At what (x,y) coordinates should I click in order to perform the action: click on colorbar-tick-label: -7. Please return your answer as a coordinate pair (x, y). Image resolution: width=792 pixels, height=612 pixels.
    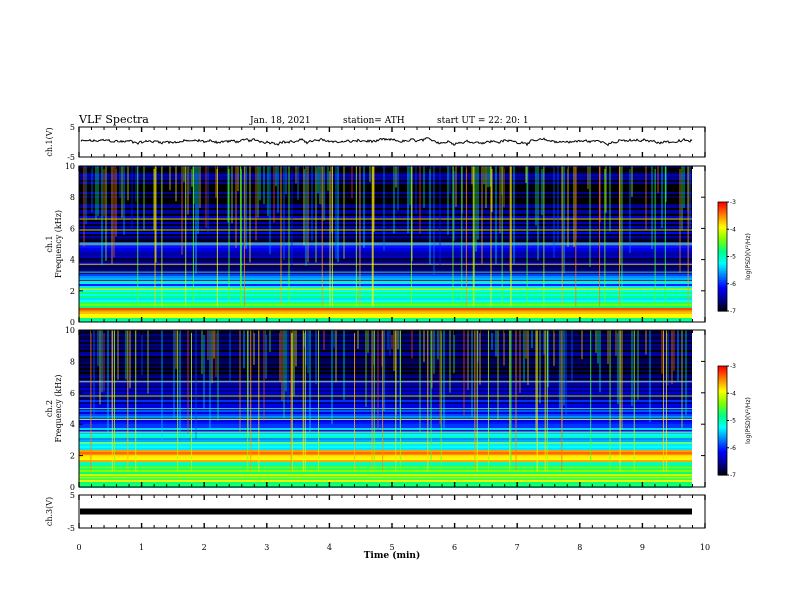
    Looking at the image, I should click on (733, 475).